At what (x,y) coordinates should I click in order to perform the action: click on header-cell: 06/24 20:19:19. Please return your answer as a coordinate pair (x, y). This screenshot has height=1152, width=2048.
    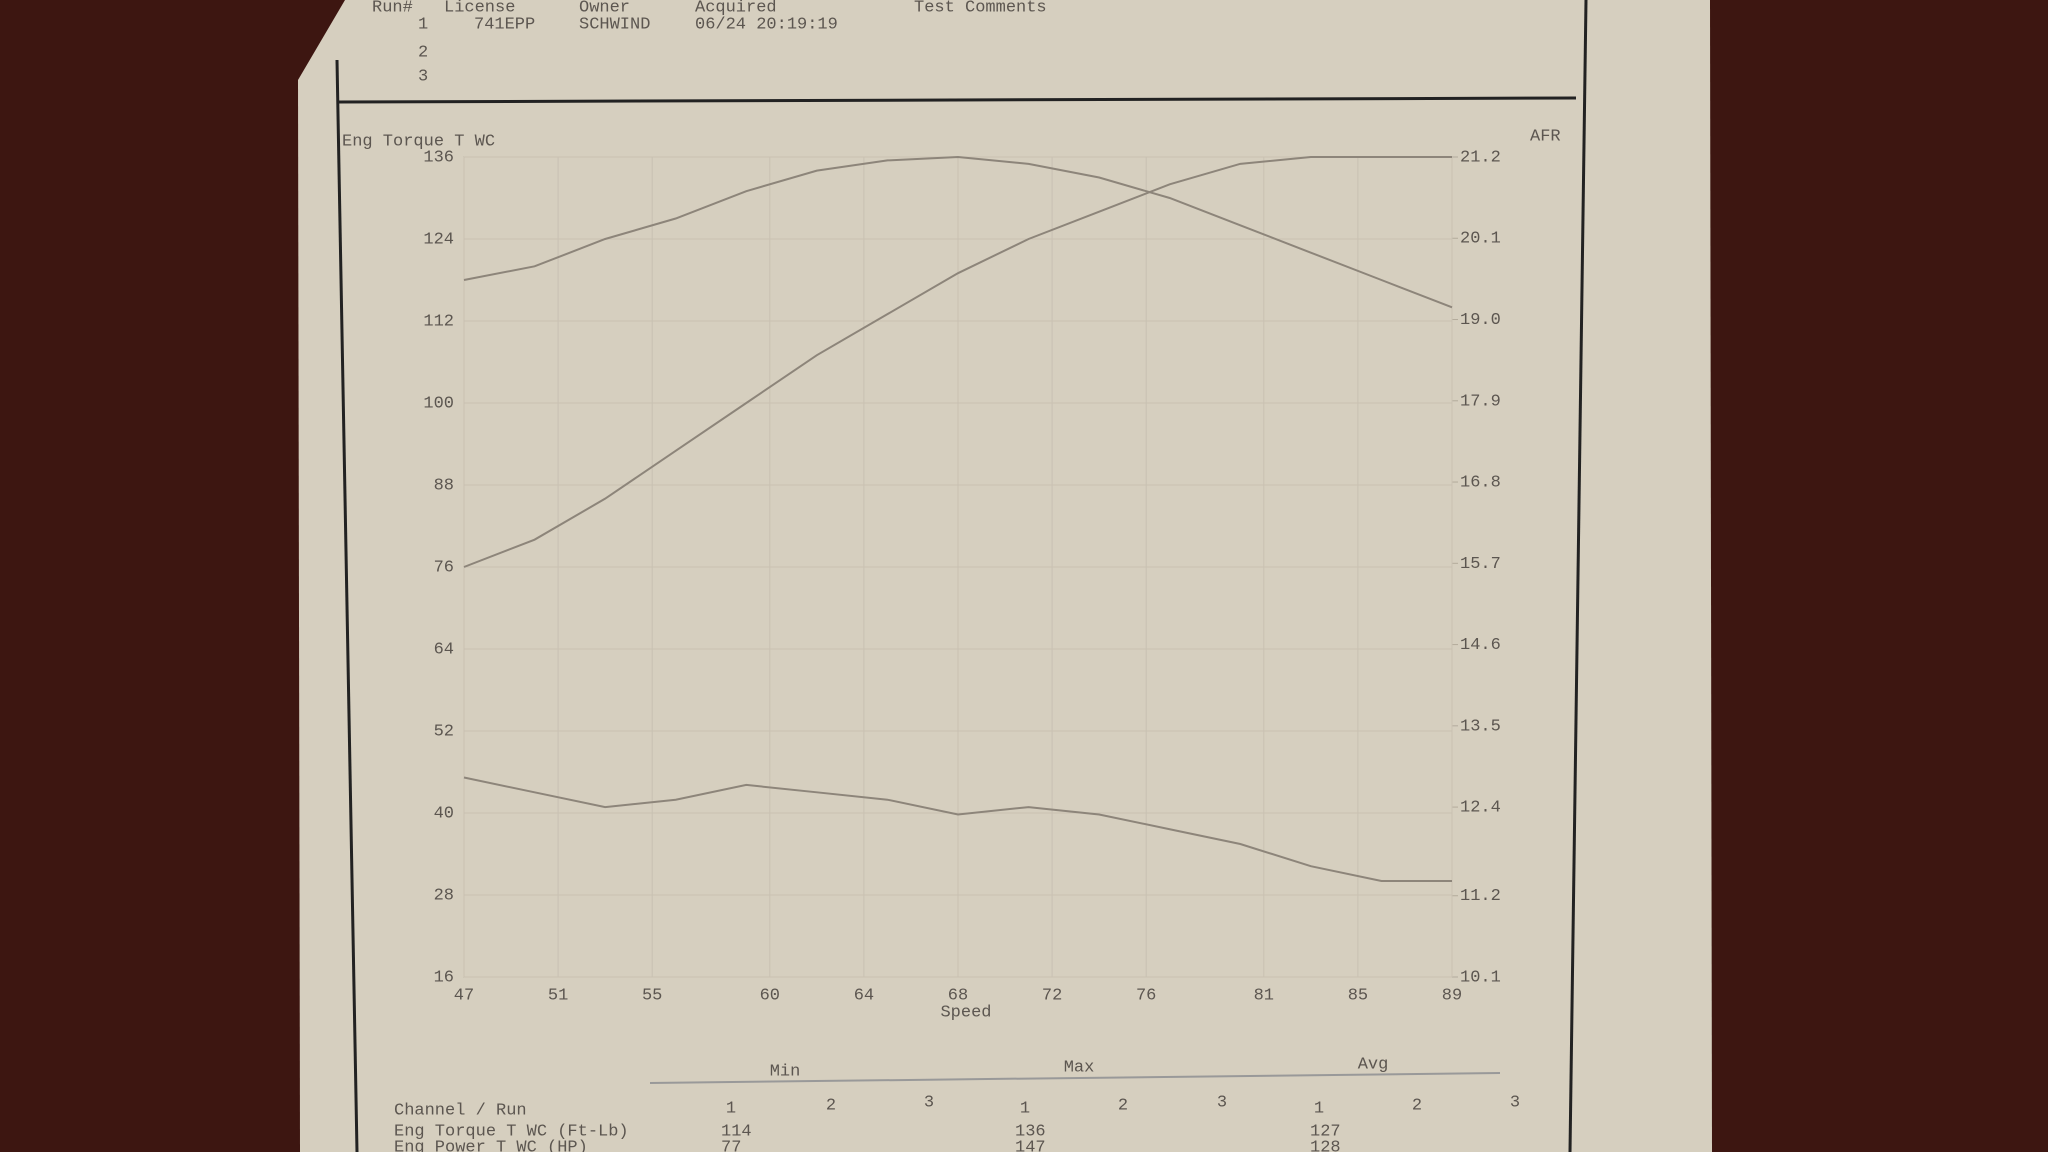
    Looking at the image, I should click on (766, 24).